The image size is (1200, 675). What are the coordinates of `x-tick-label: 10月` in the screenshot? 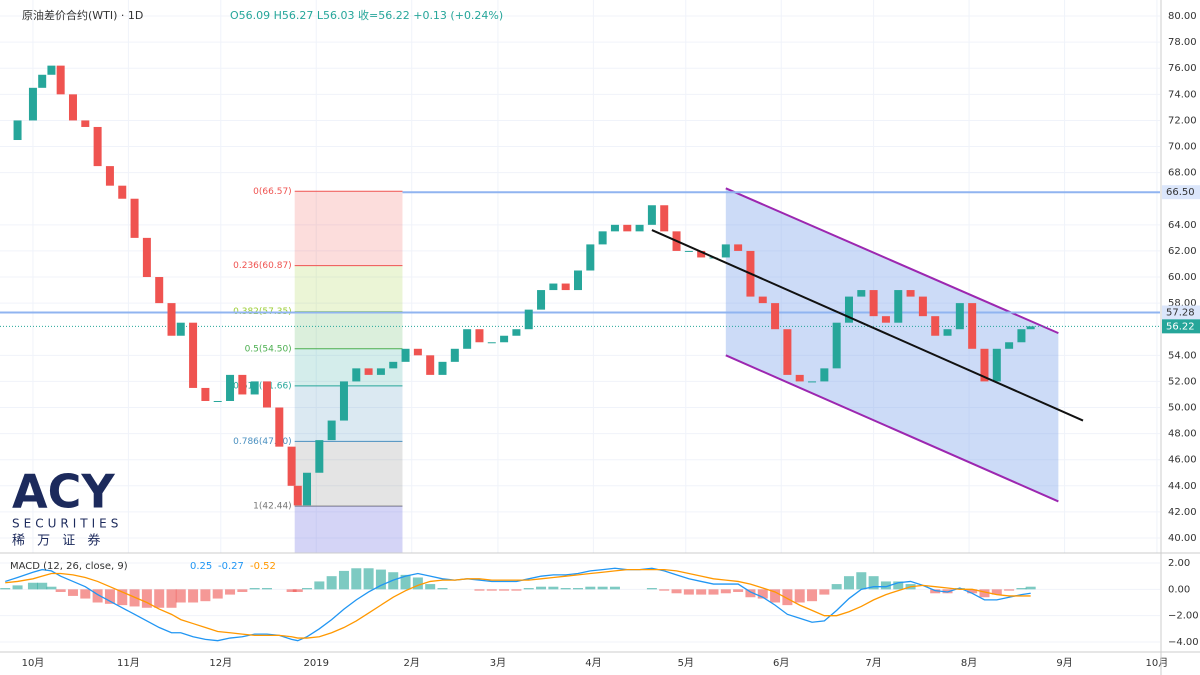 It's located at (33, 663).